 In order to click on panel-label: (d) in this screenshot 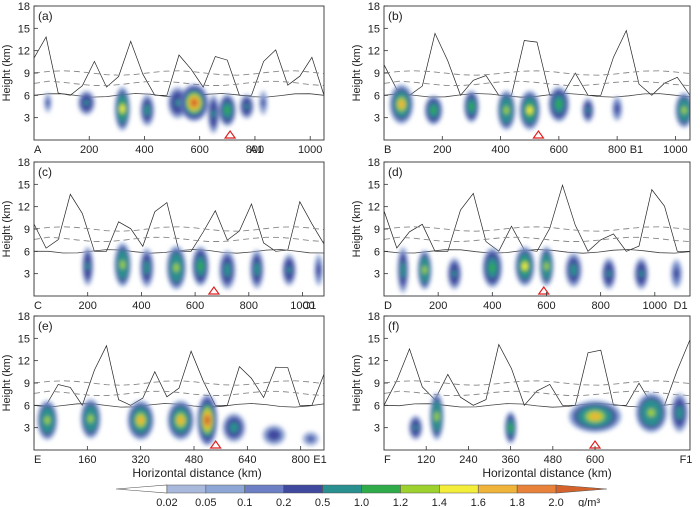, I will do `click(395, 172)`.